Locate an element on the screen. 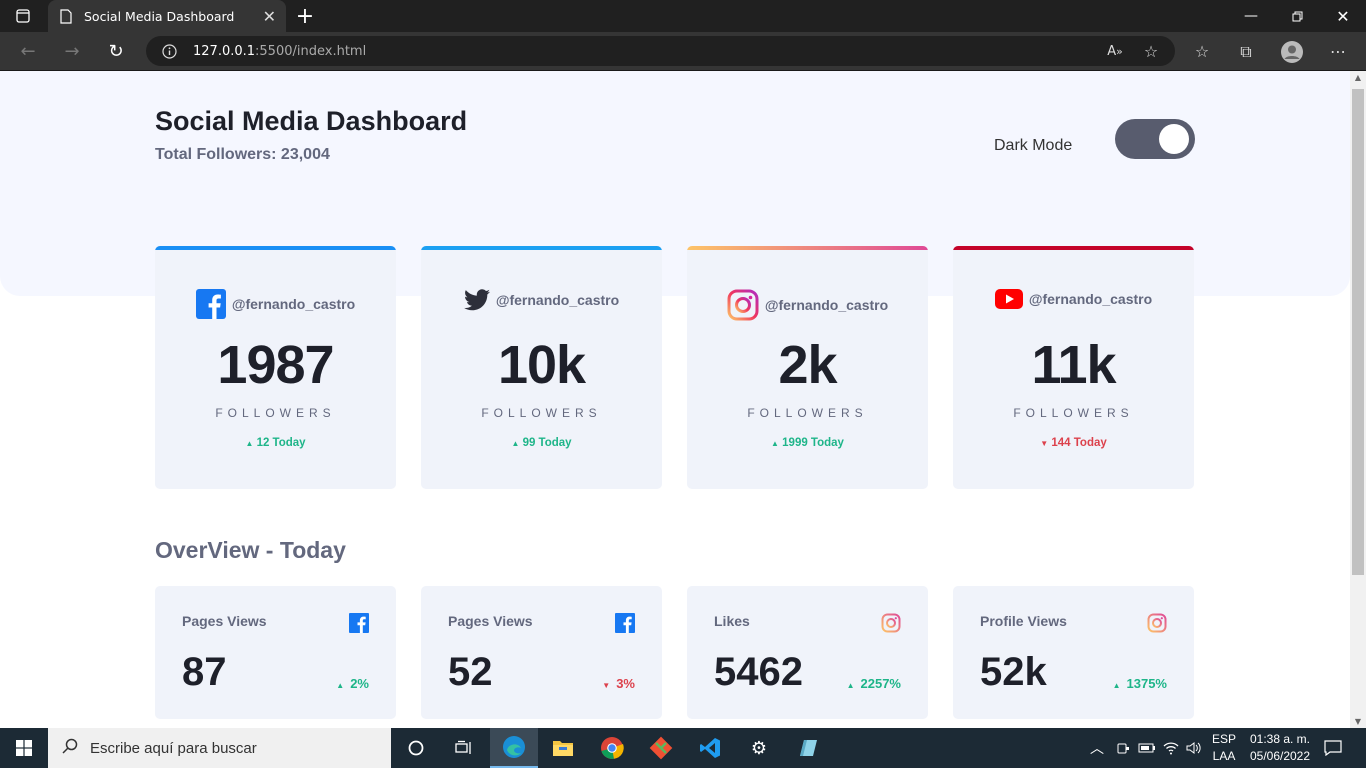 The height and width of the screenshot is (768, 1366). follower-count: 2k is located at coordinates (807, 365).